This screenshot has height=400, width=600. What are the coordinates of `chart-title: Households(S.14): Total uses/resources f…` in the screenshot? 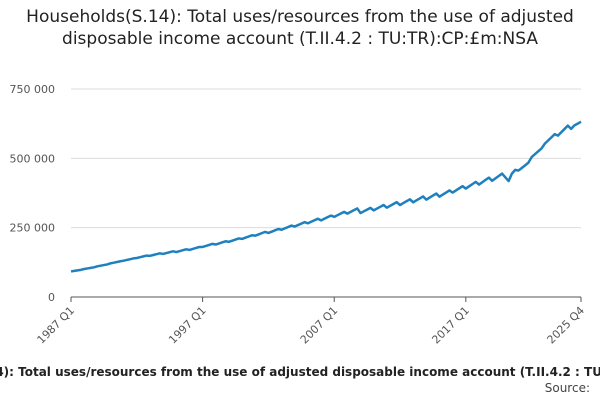 It's located at (300, 28).